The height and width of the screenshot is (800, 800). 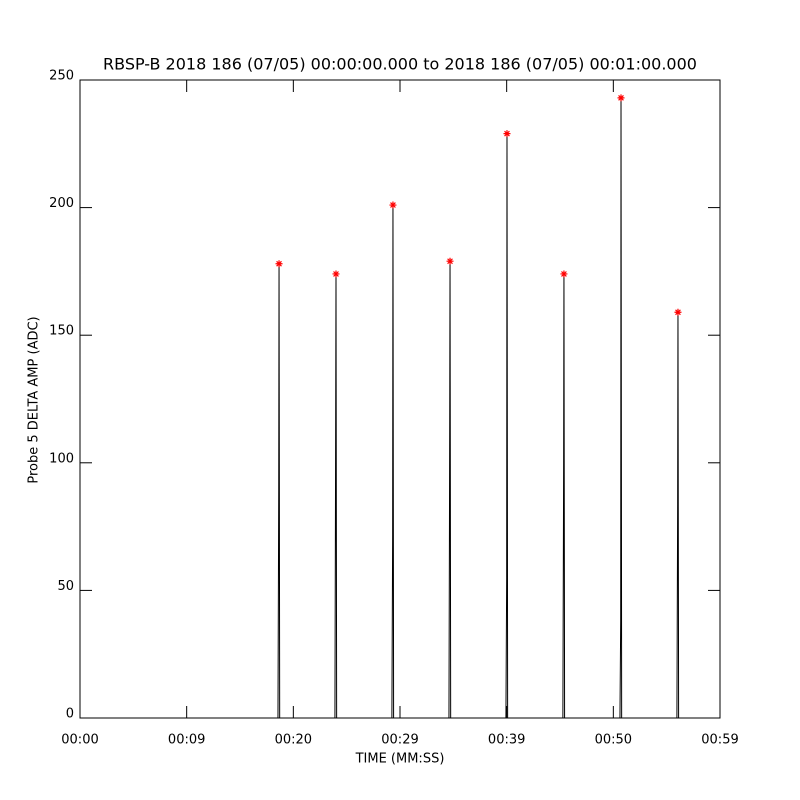 What do you see at coordinates (61, 203) in the screenshot?
I see `y-tick-label: 200` at bounding box center [61, 203].